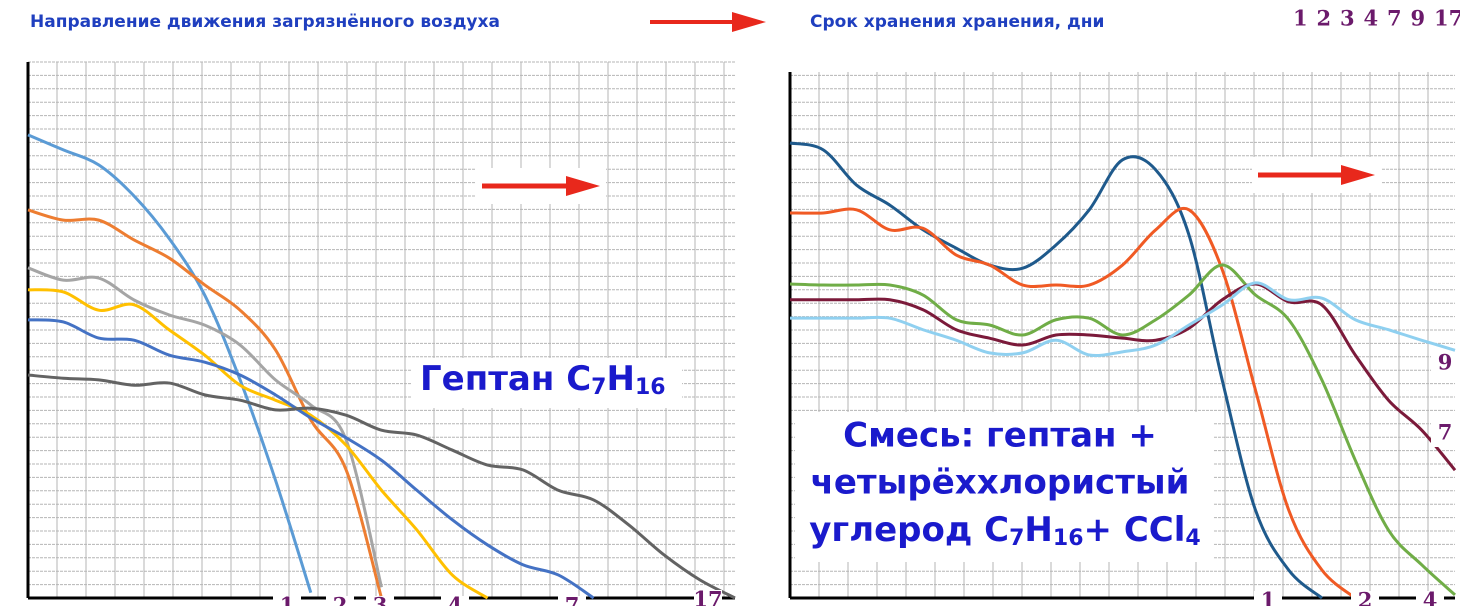  I want to click on chart-title: Смесь: гептан +, so click(1000, 436).